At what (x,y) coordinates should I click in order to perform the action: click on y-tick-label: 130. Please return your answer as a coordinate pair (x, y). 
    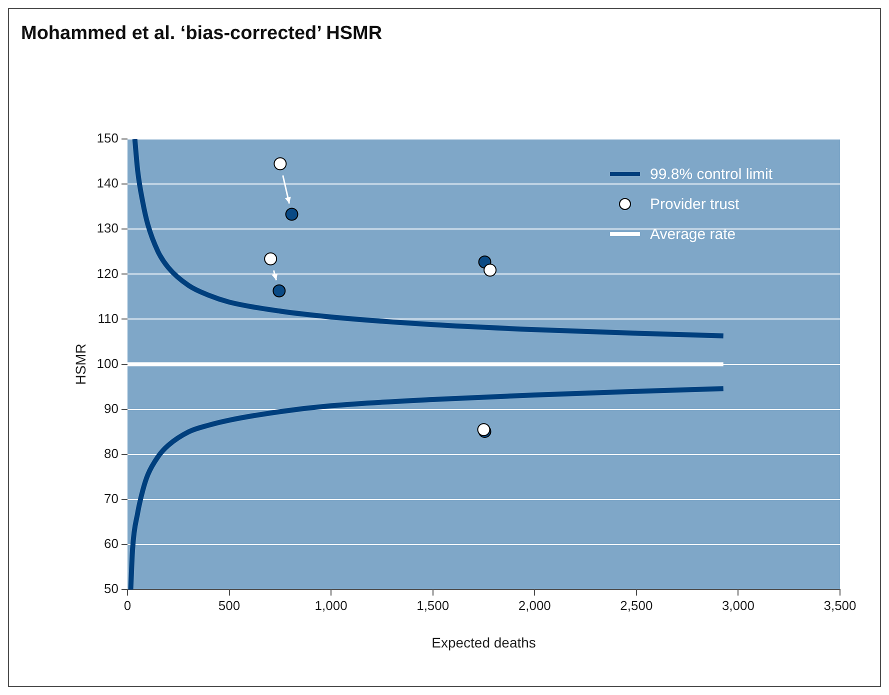
    Looking at the image, I should click on (107, 228).